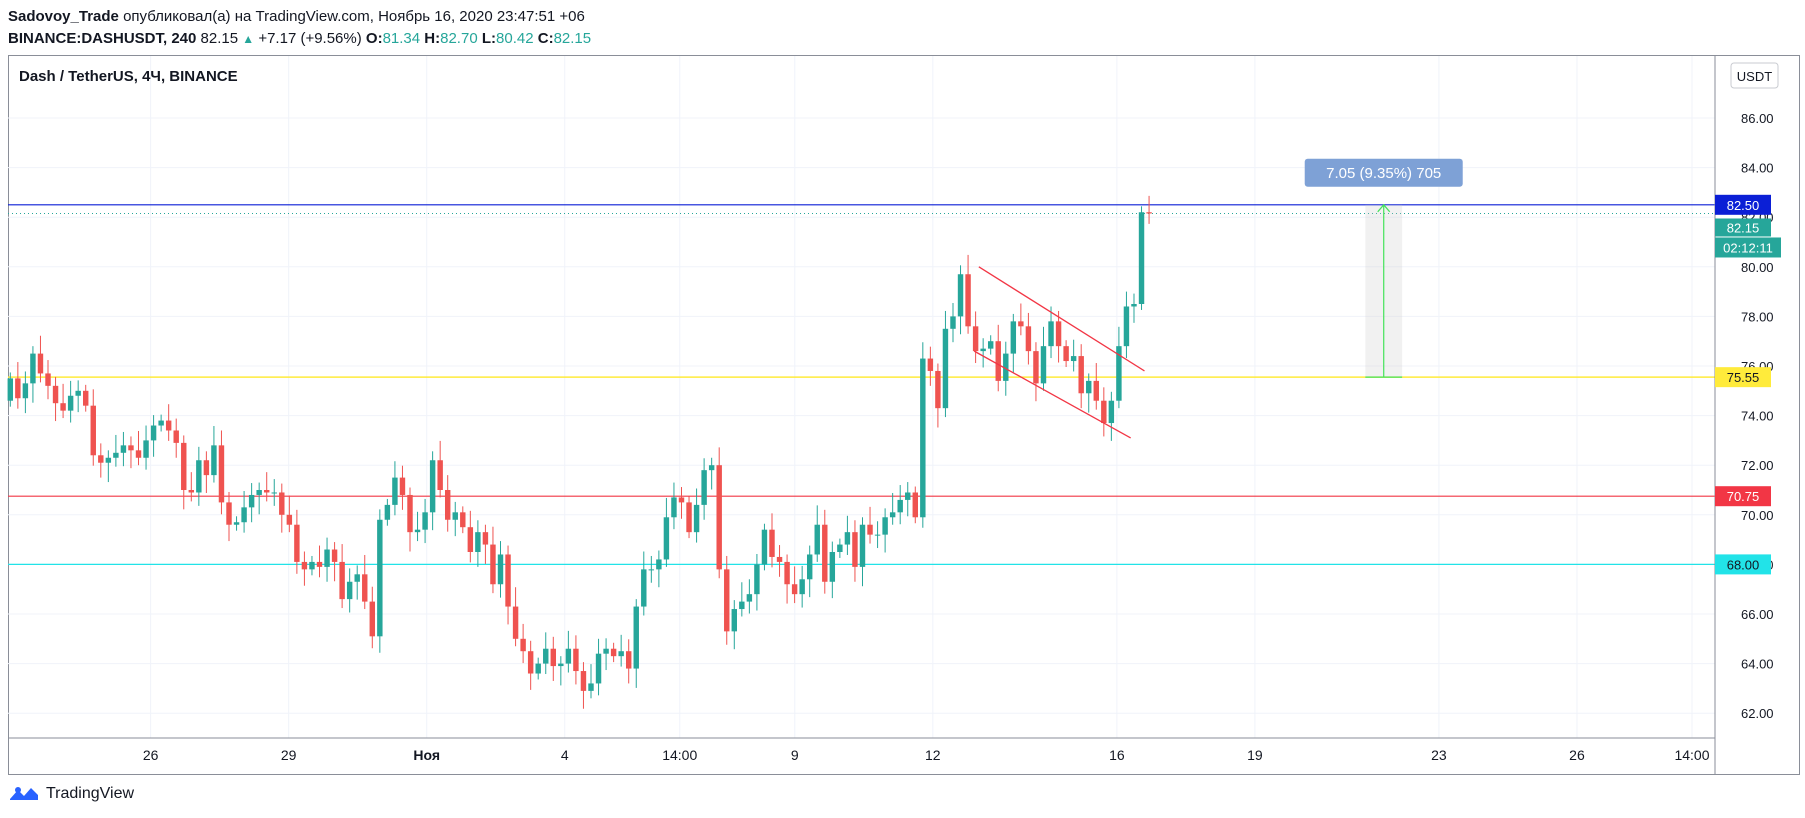 Image resolution: width=1805 pixels, height=818 pixels. What do you see at coordinates (679, 755) in the screenshot?
I see `time-tick-label: 14:00` at bounding box center [679, 755].